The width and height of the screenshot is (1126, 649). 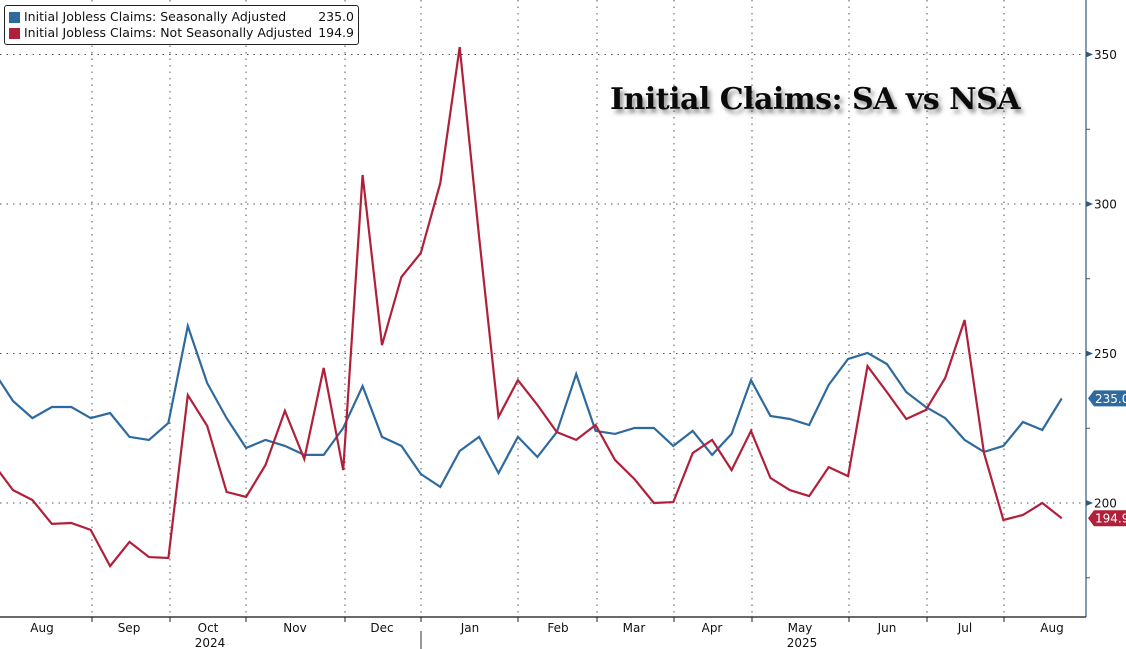 What do you see at coordinates (887, 628) in the screenshot?
I see `x-month-label: Jun` at bounding box center [887, 628].